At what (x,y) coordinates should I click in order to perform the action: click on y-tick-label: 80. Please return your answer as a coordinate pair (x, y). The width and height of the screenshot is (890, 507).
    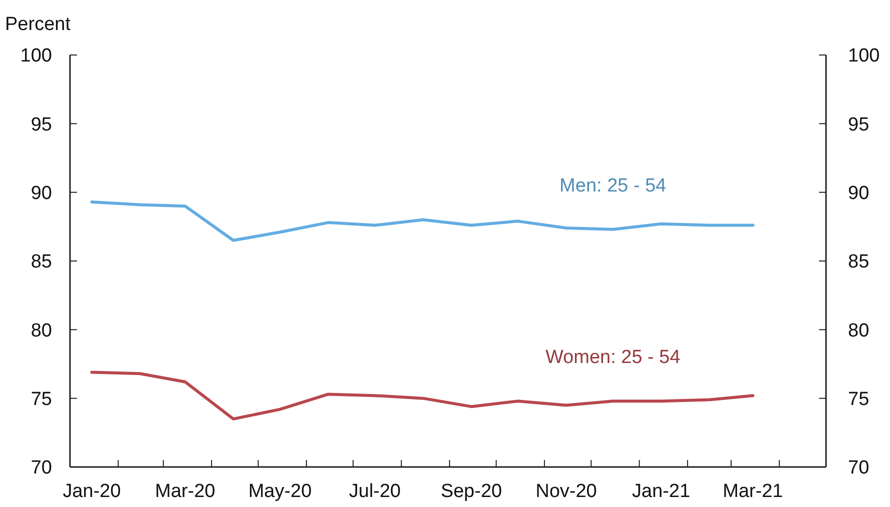
    Looking at the image, I should click on (41, 331).